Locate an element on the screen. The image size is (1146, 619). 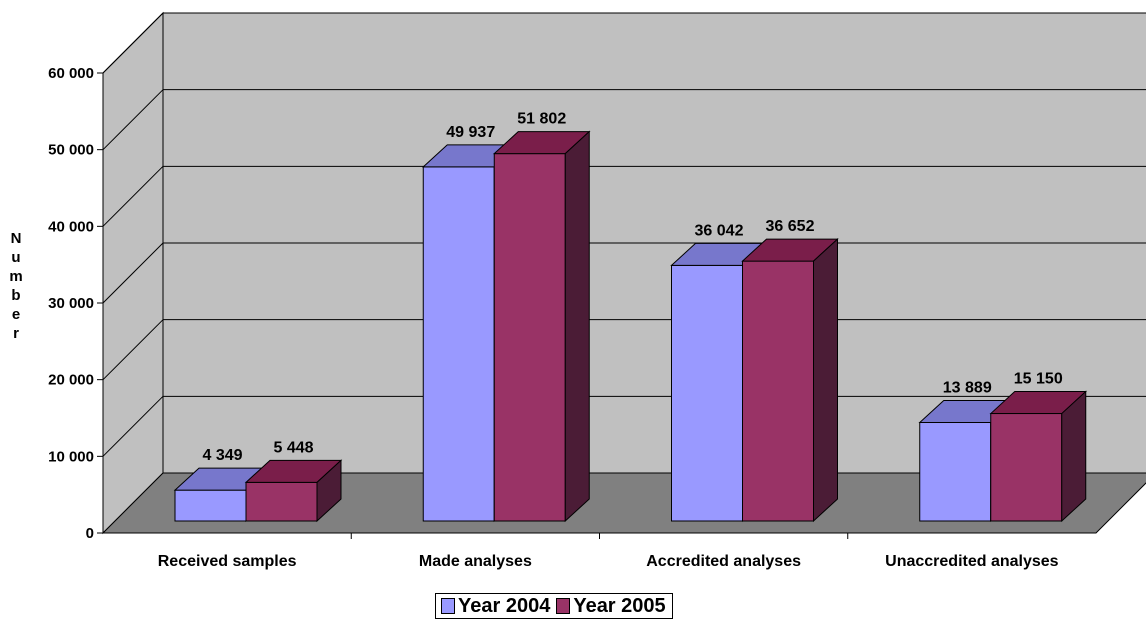
legend-label-1: Year 2005 is located at coordinates (619, 605).